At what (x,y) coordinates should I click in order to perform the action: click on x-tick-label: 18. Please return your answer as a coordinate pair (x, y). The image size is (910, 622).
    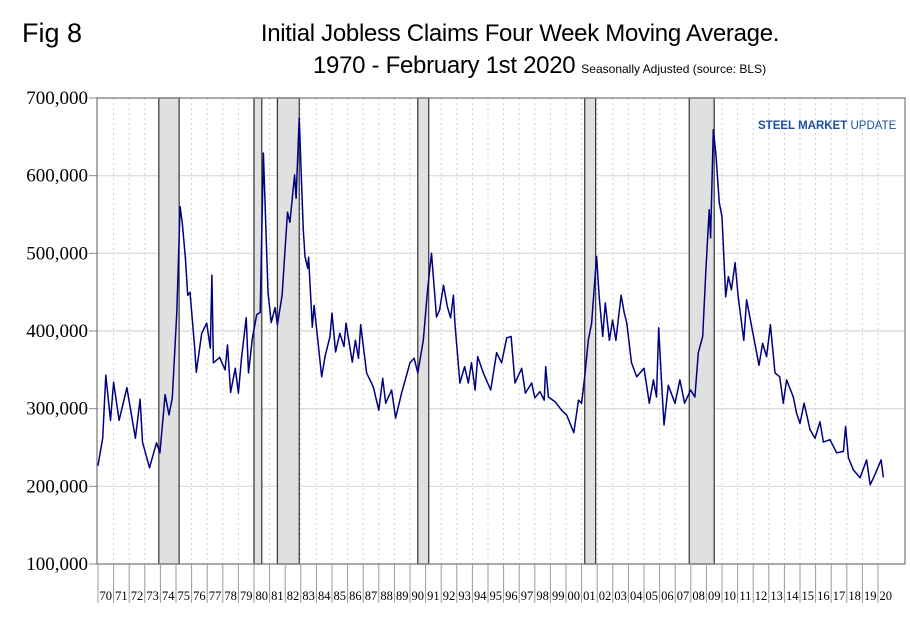
    Looking at the image, I should click on (854, 596).